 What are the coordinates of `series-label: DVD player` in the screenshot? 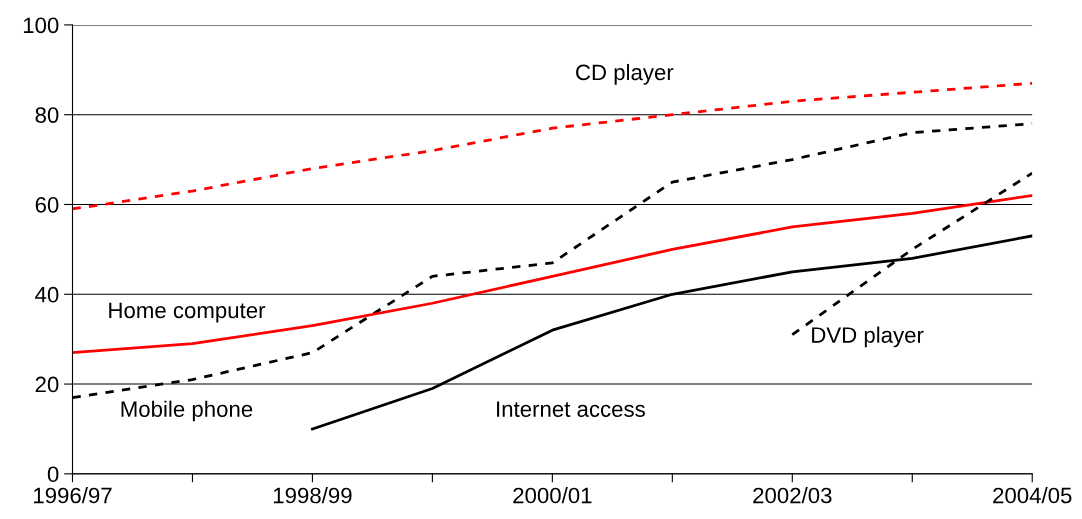 It's located at (868, 337).